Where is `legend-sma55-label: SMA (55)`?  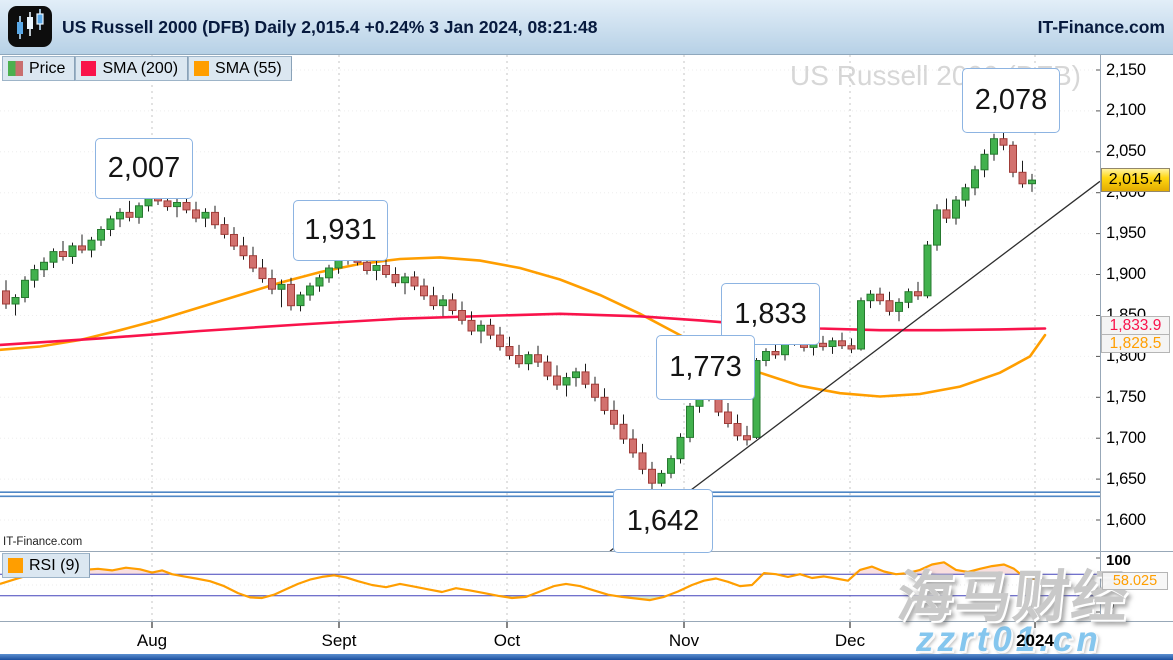 legend-sma55-label: SMA (55) is located at coordinates (248, 68).